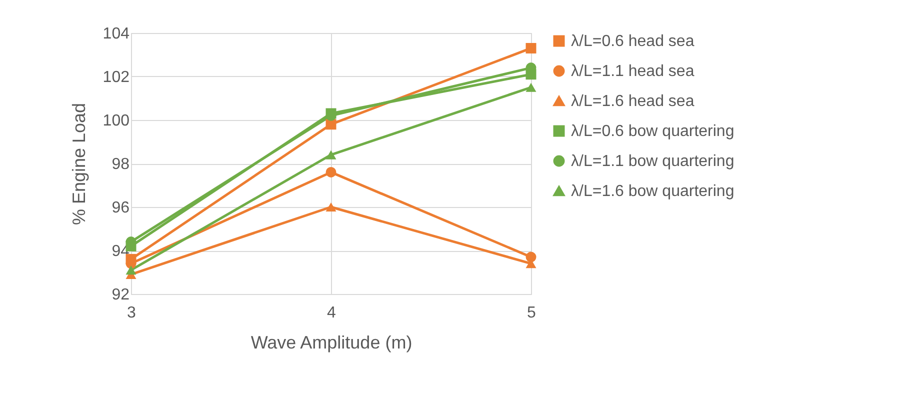 The image size is (913, 415). Describe the element at coordinates (116, 77) in the screenshot. I see `y-tick-label: 102` at that location.